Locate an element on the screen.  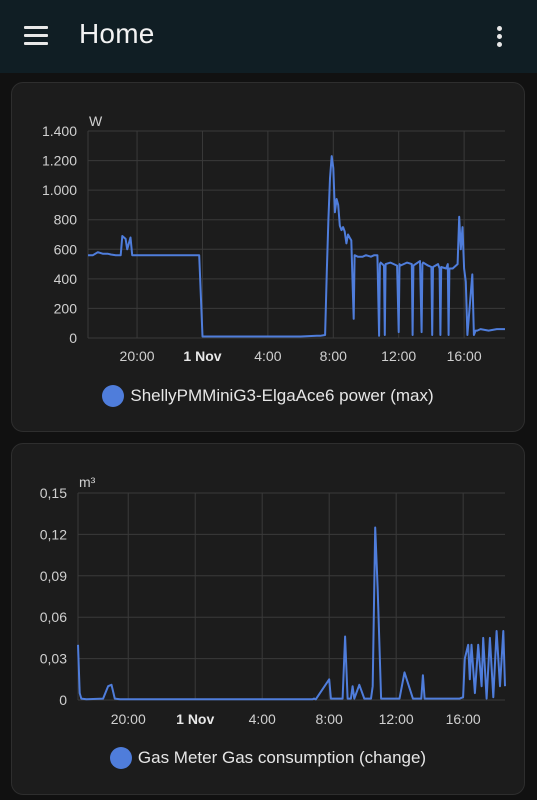
app-header: Home is located at coordinates (268, 36).